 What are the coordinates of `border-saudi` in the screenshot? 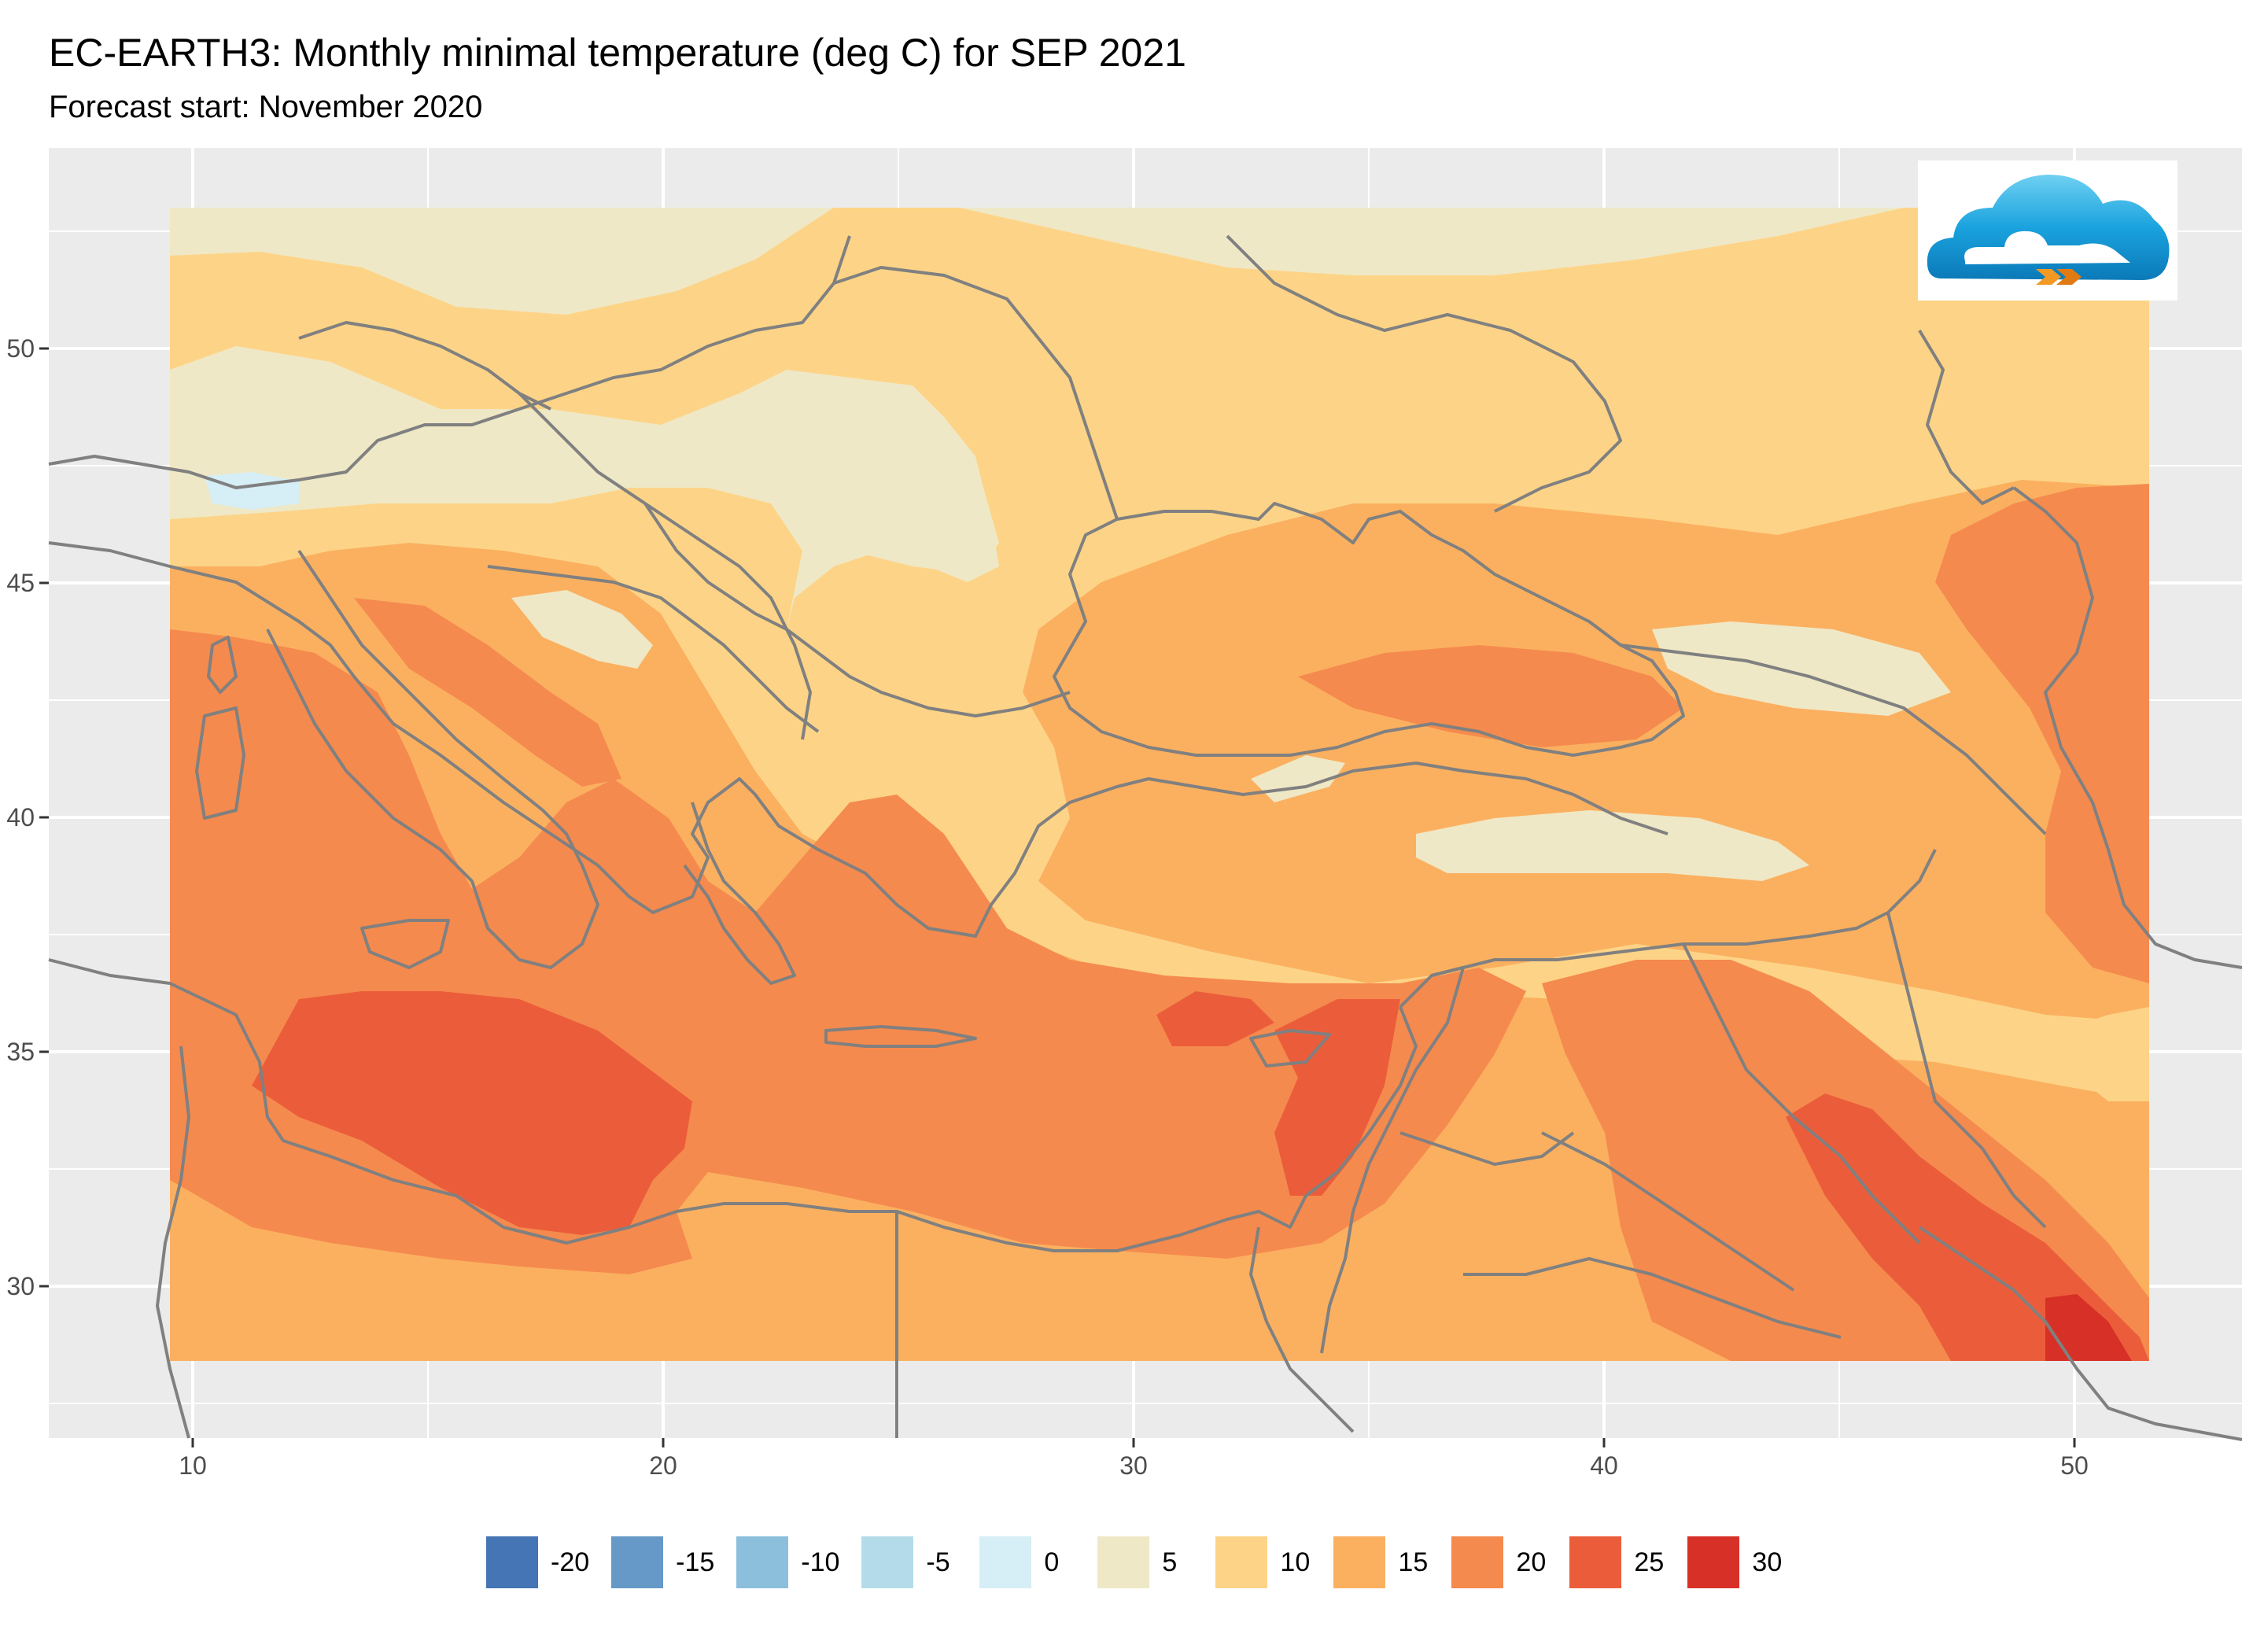 It's located at (1652, 1298).